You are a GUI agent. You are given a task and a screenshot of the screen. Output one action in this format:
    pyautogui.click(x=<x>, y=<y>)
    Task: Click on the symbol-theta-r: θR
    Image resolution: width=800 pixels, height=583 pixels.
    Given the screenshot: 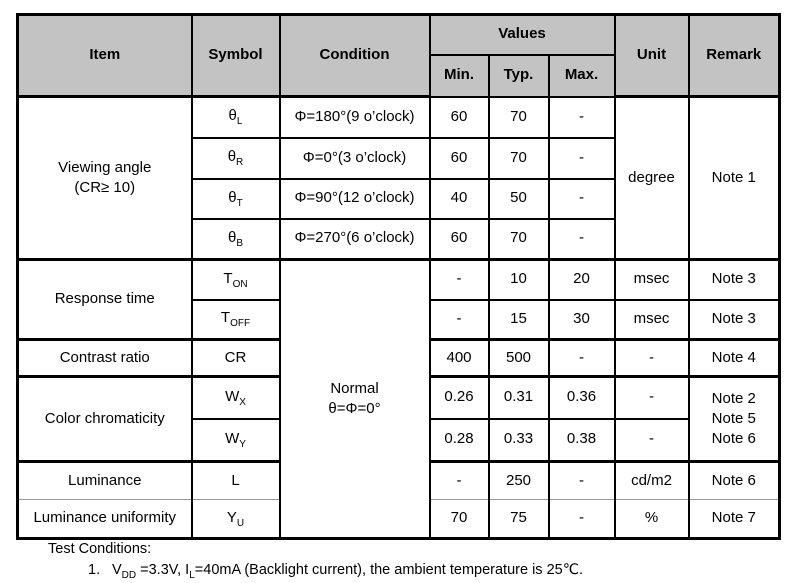 What is the action you would take?
    pyautogui.click(x=235, y=158)
    